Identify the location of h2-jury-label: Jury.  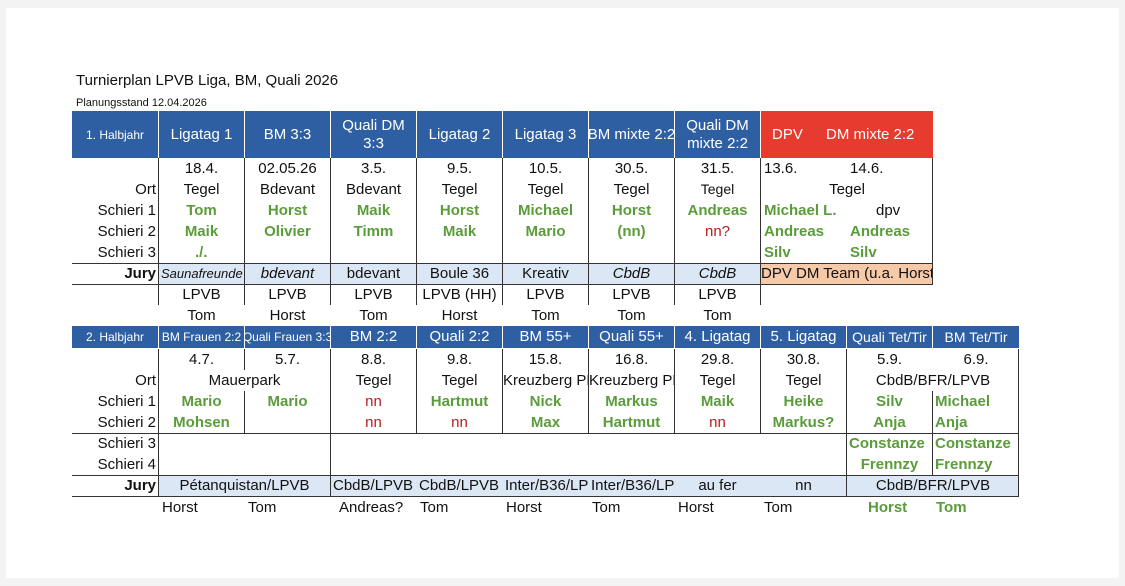
(140, 485).